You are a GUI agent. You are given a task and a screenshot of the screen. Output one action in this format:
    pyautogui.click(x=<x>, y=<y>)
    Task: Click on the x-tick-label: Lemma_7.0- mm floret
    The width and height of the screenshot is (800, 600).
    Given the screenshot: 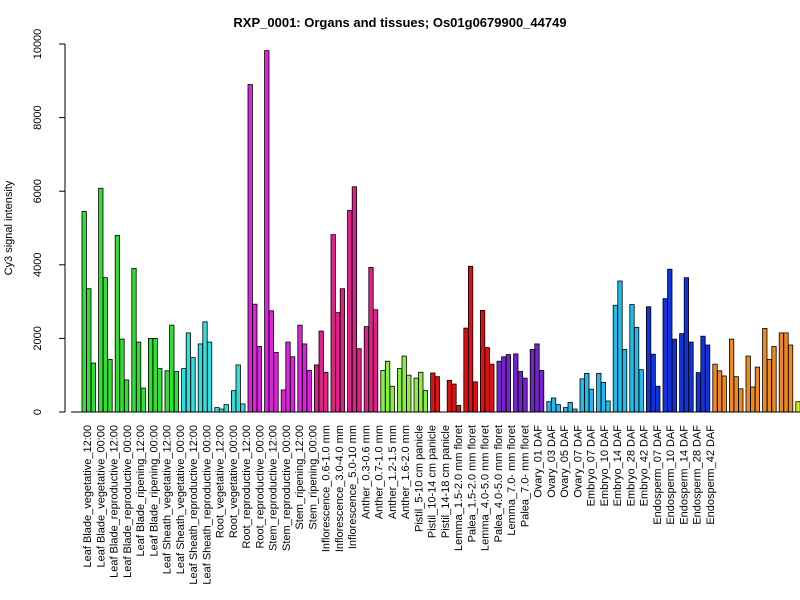 What is the action you would take?
    pyautogui.click(x=512, y=480)
    